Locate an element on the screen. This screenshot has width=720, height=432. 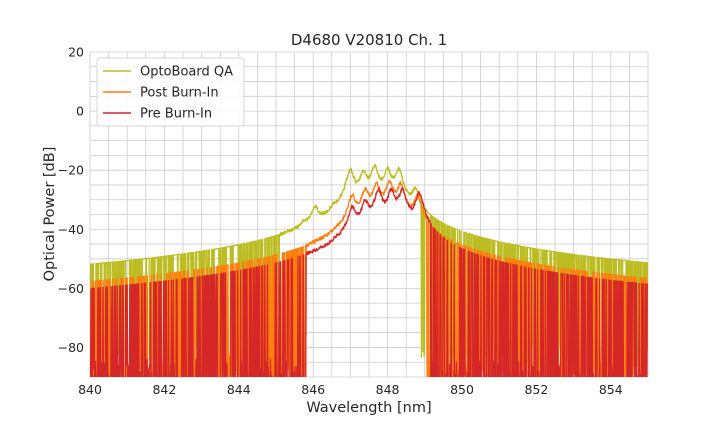
legend-label: Post Burn-In is located at coordinates (179, 93).